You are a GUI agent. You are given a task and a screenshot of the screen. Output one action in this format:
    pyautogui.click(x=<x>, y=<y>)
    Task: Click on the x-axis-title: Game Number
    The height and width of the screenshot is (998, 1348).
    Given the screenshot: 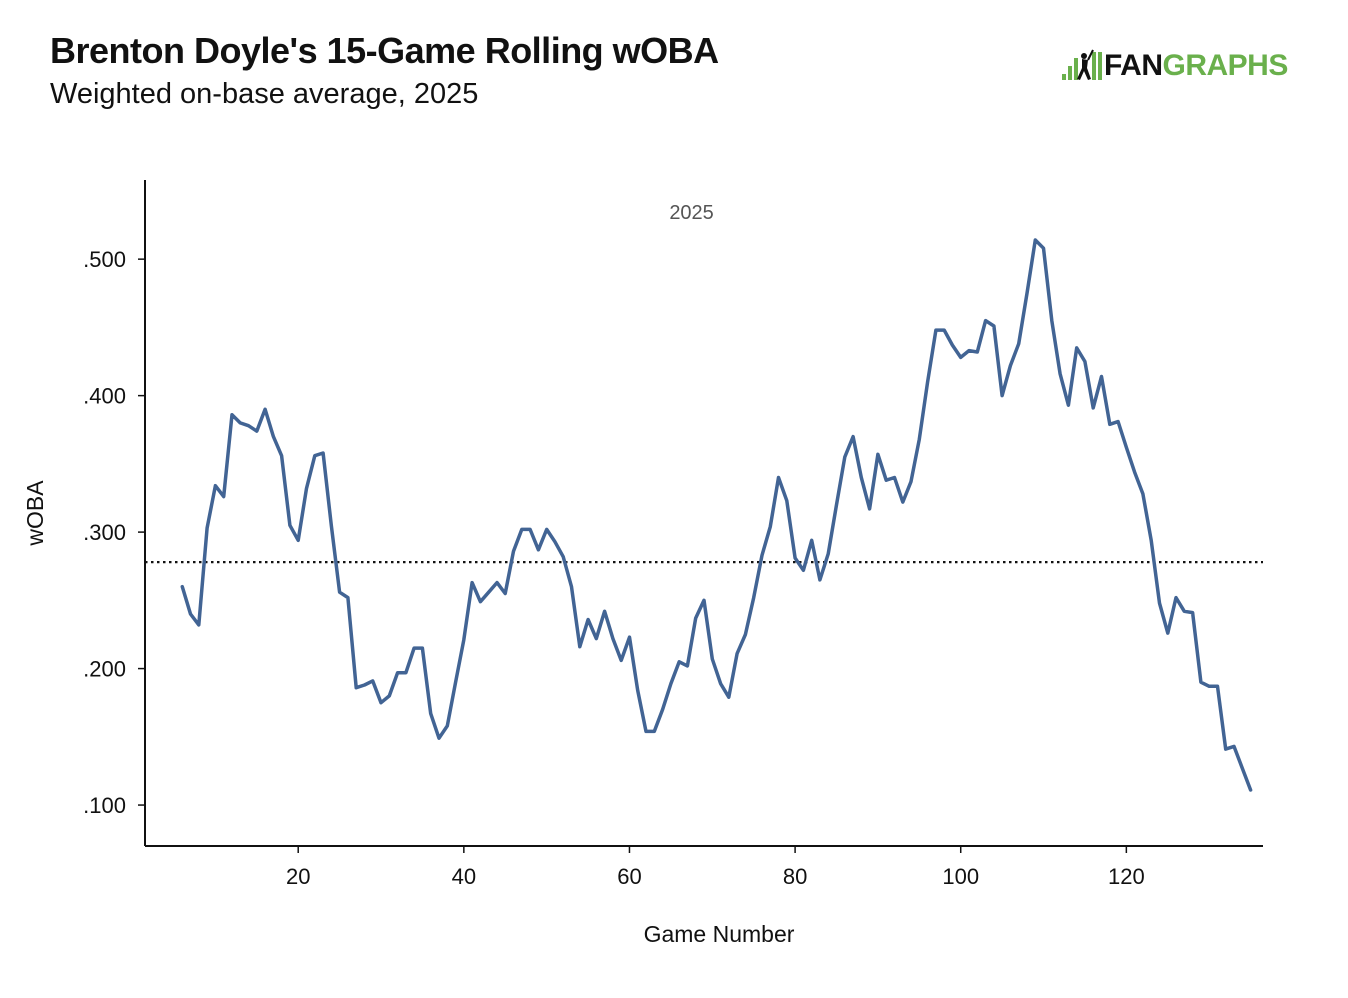 What is the action you would take?
    pyautogui.click(x=719, y=934)
    